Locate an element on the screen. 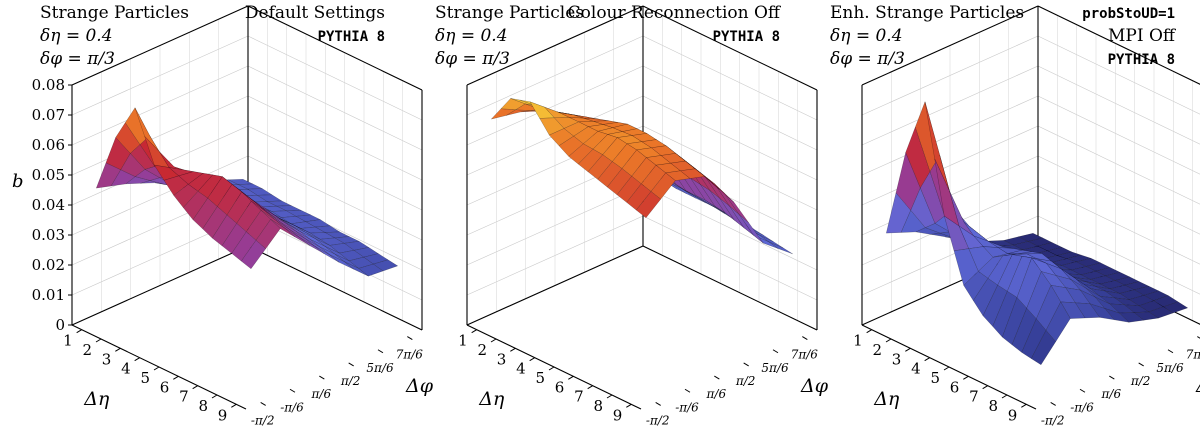 The height and width of the screenshot is (439, 1200). y-tick-label: π/2 is located at coordinates (1140, 381).